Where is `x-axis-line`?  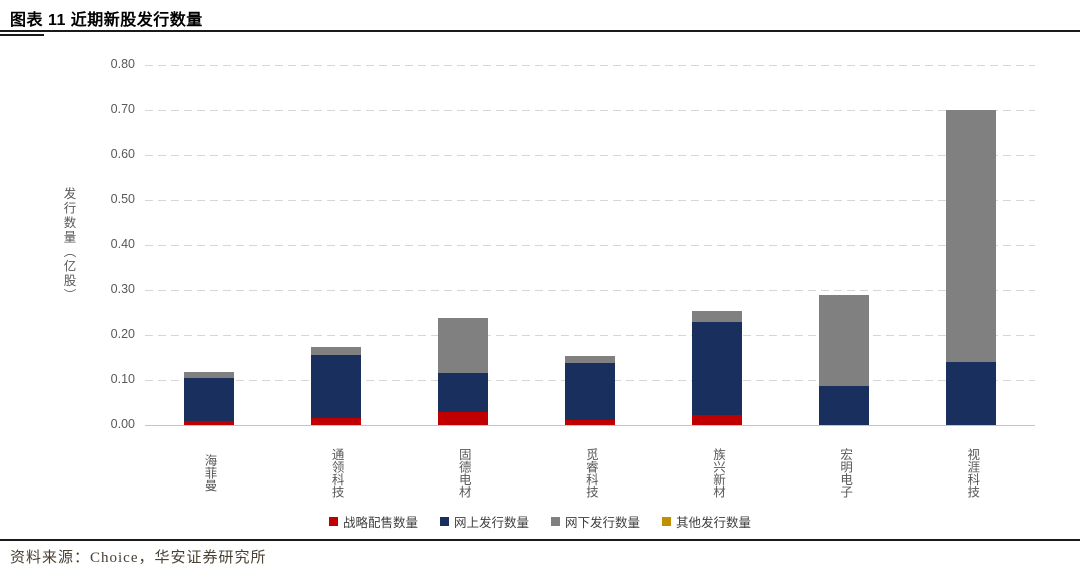
x-axis-line is located at coordinates (590, 425).